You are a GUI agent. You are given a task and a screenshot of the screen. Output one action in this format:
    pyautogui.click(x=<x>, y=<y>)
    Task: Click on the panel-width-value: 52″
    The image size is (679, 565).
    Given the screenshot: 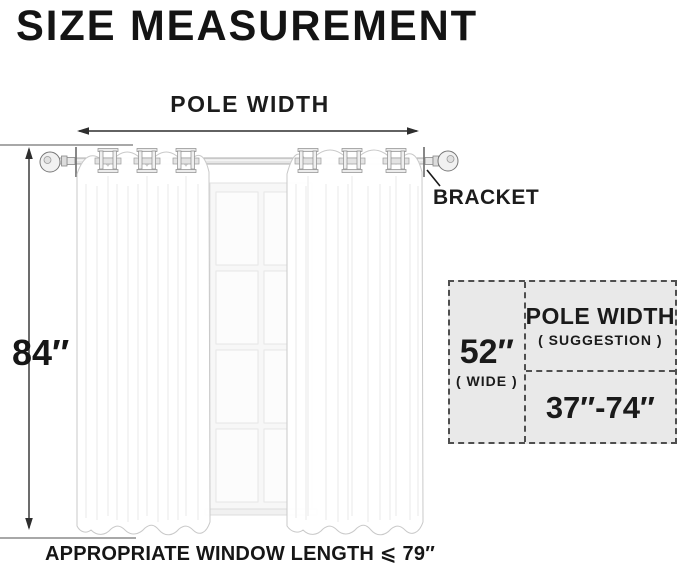 What is the action you would take?
    pyautogui.click(x=486, y=352)
    